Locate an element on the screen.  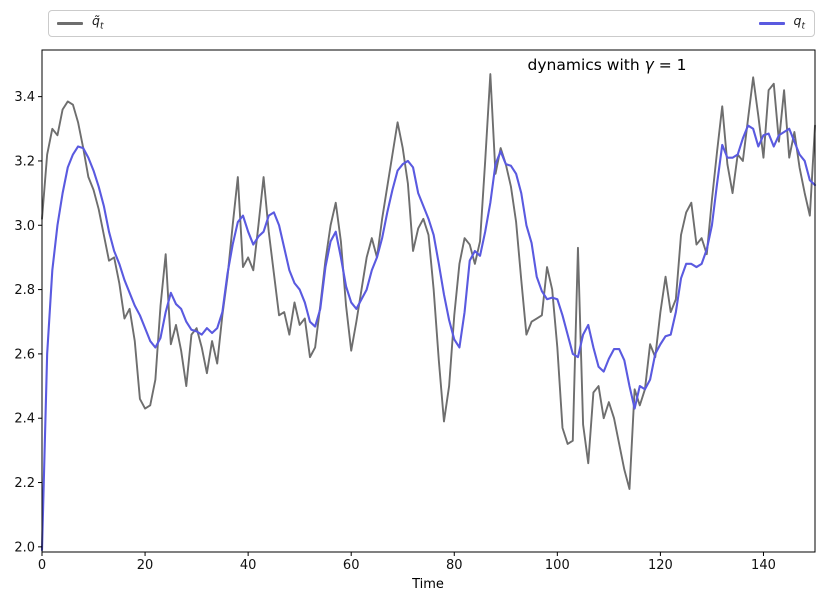
x-tick-label: 20 is located at coordinates (145, 565).